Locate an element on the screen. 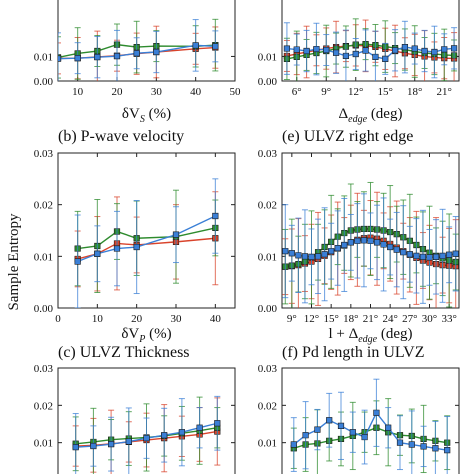 The image size is (474, 474). x-tick-label: 24° is located at coordinates (389, 319).